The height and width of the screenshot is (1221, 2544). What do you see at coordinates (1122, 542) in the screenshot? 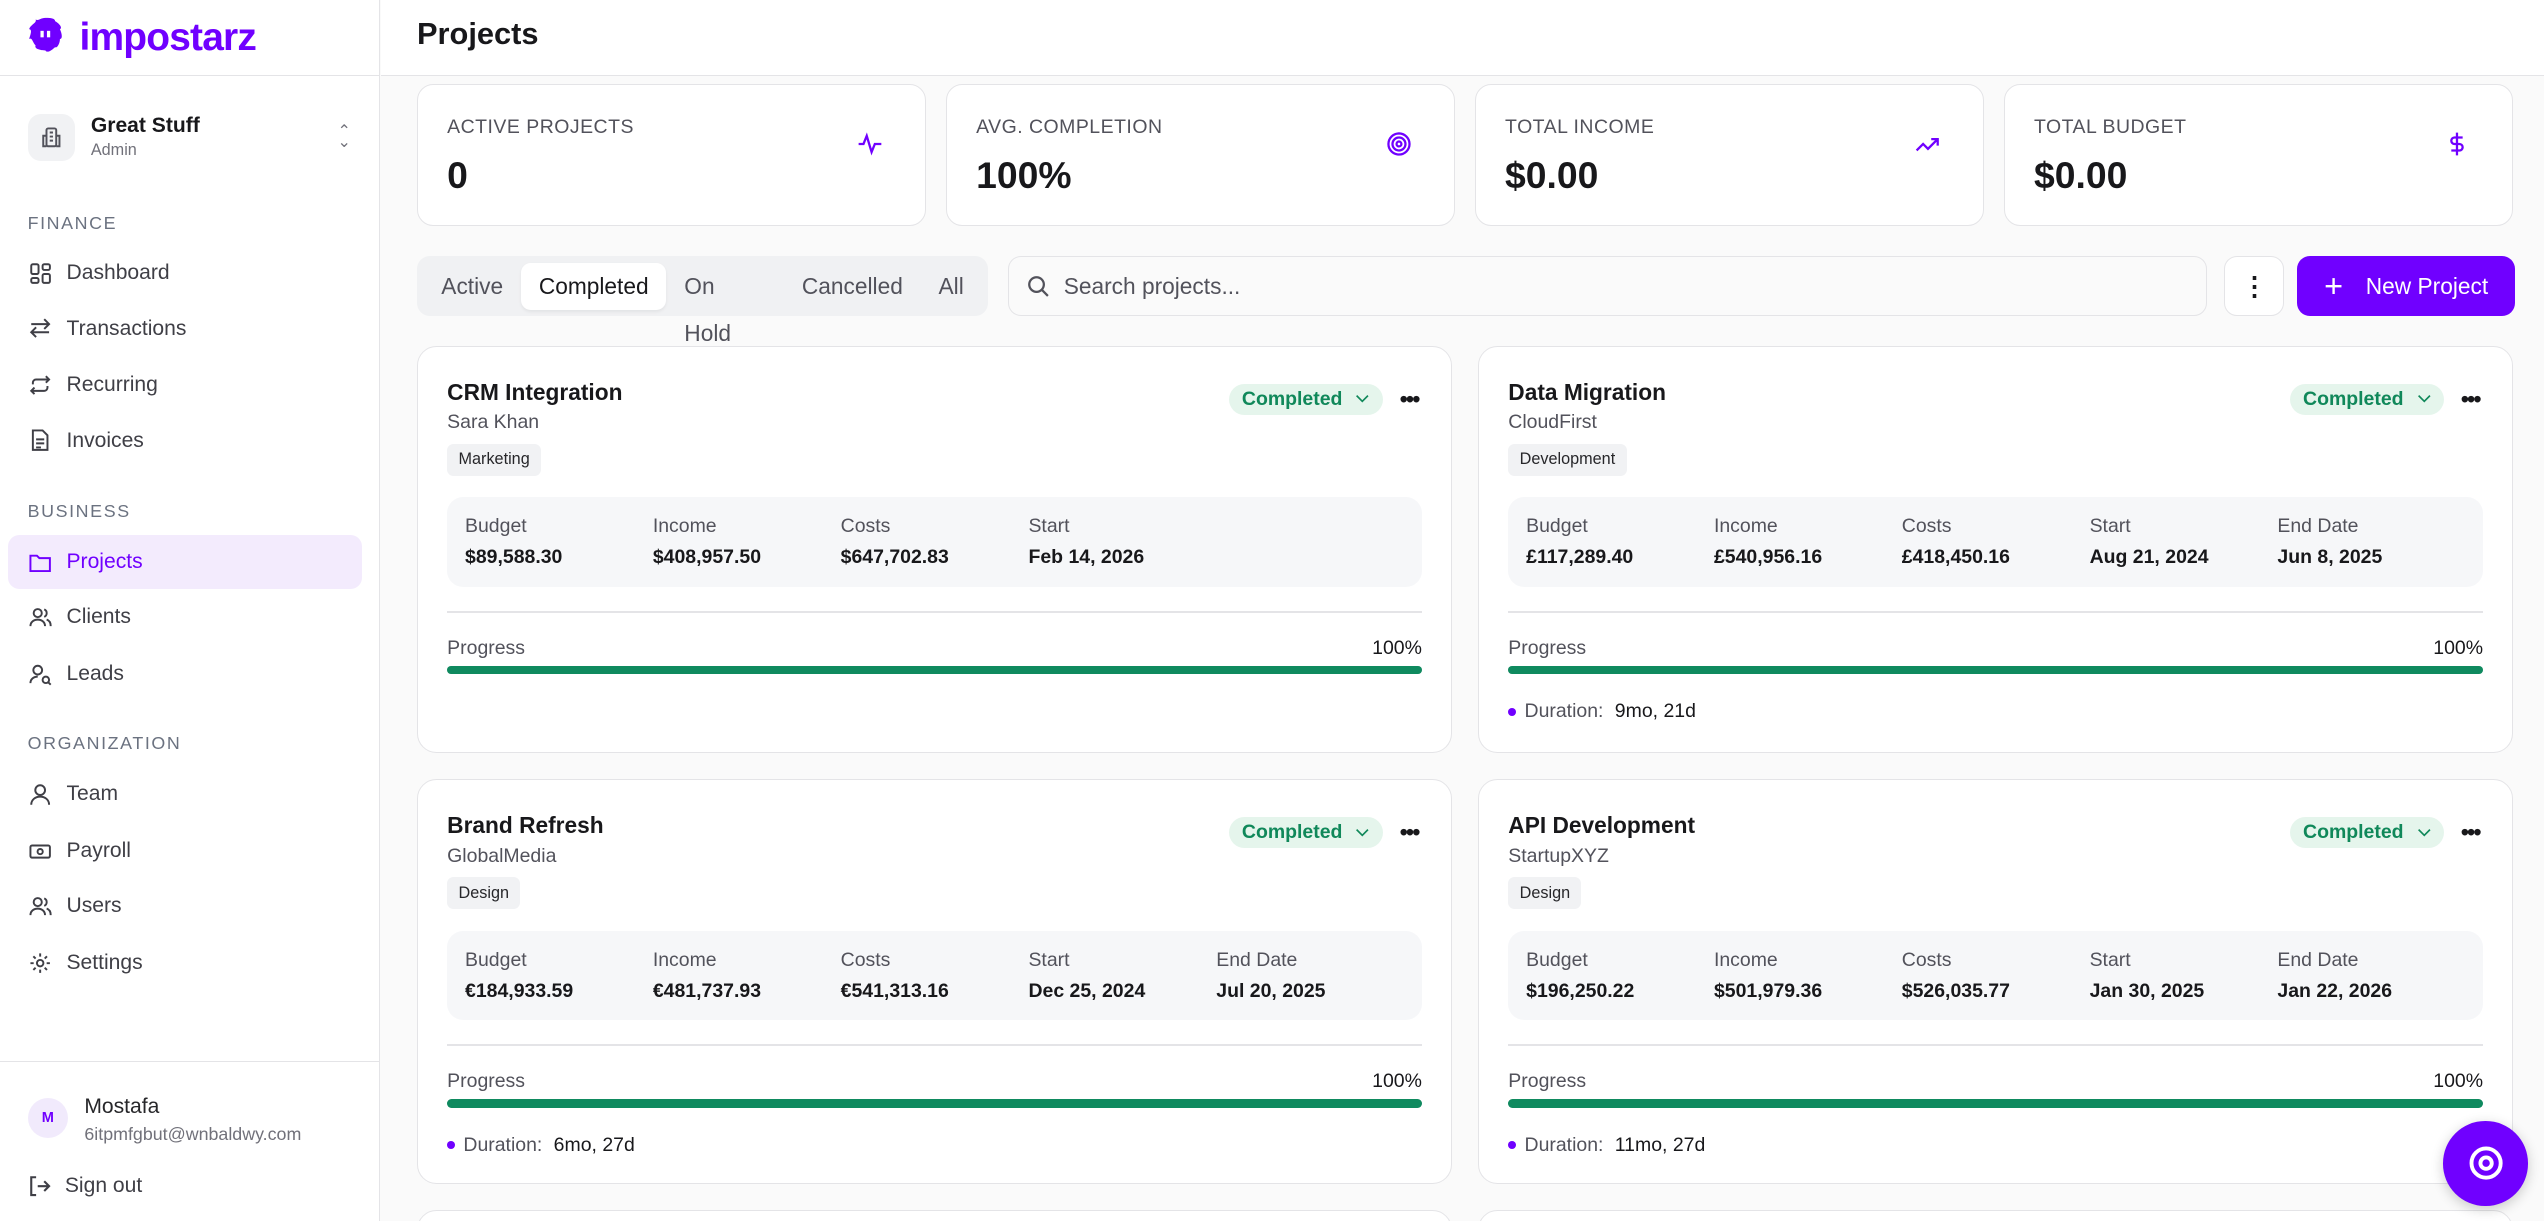
I see `stat-start: Start Feb 14, 2026` at bounding box center [1122, 542].